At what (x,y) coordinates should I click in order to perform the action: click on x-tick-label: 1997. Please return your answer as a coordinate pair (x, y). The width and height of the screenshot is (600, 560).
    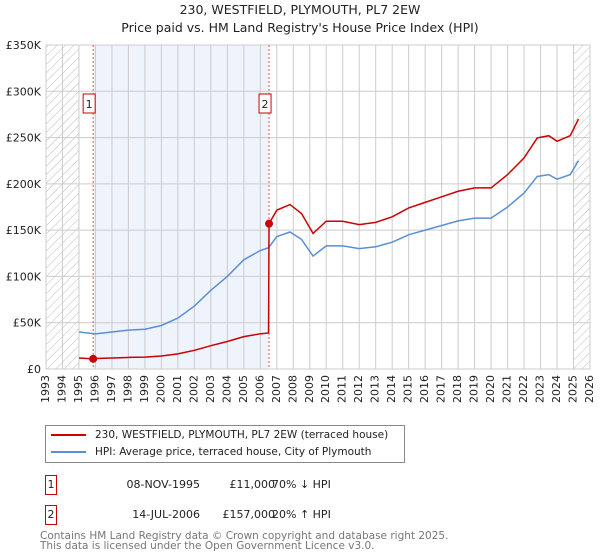
    Looking at the image, I should click on (111, 389).